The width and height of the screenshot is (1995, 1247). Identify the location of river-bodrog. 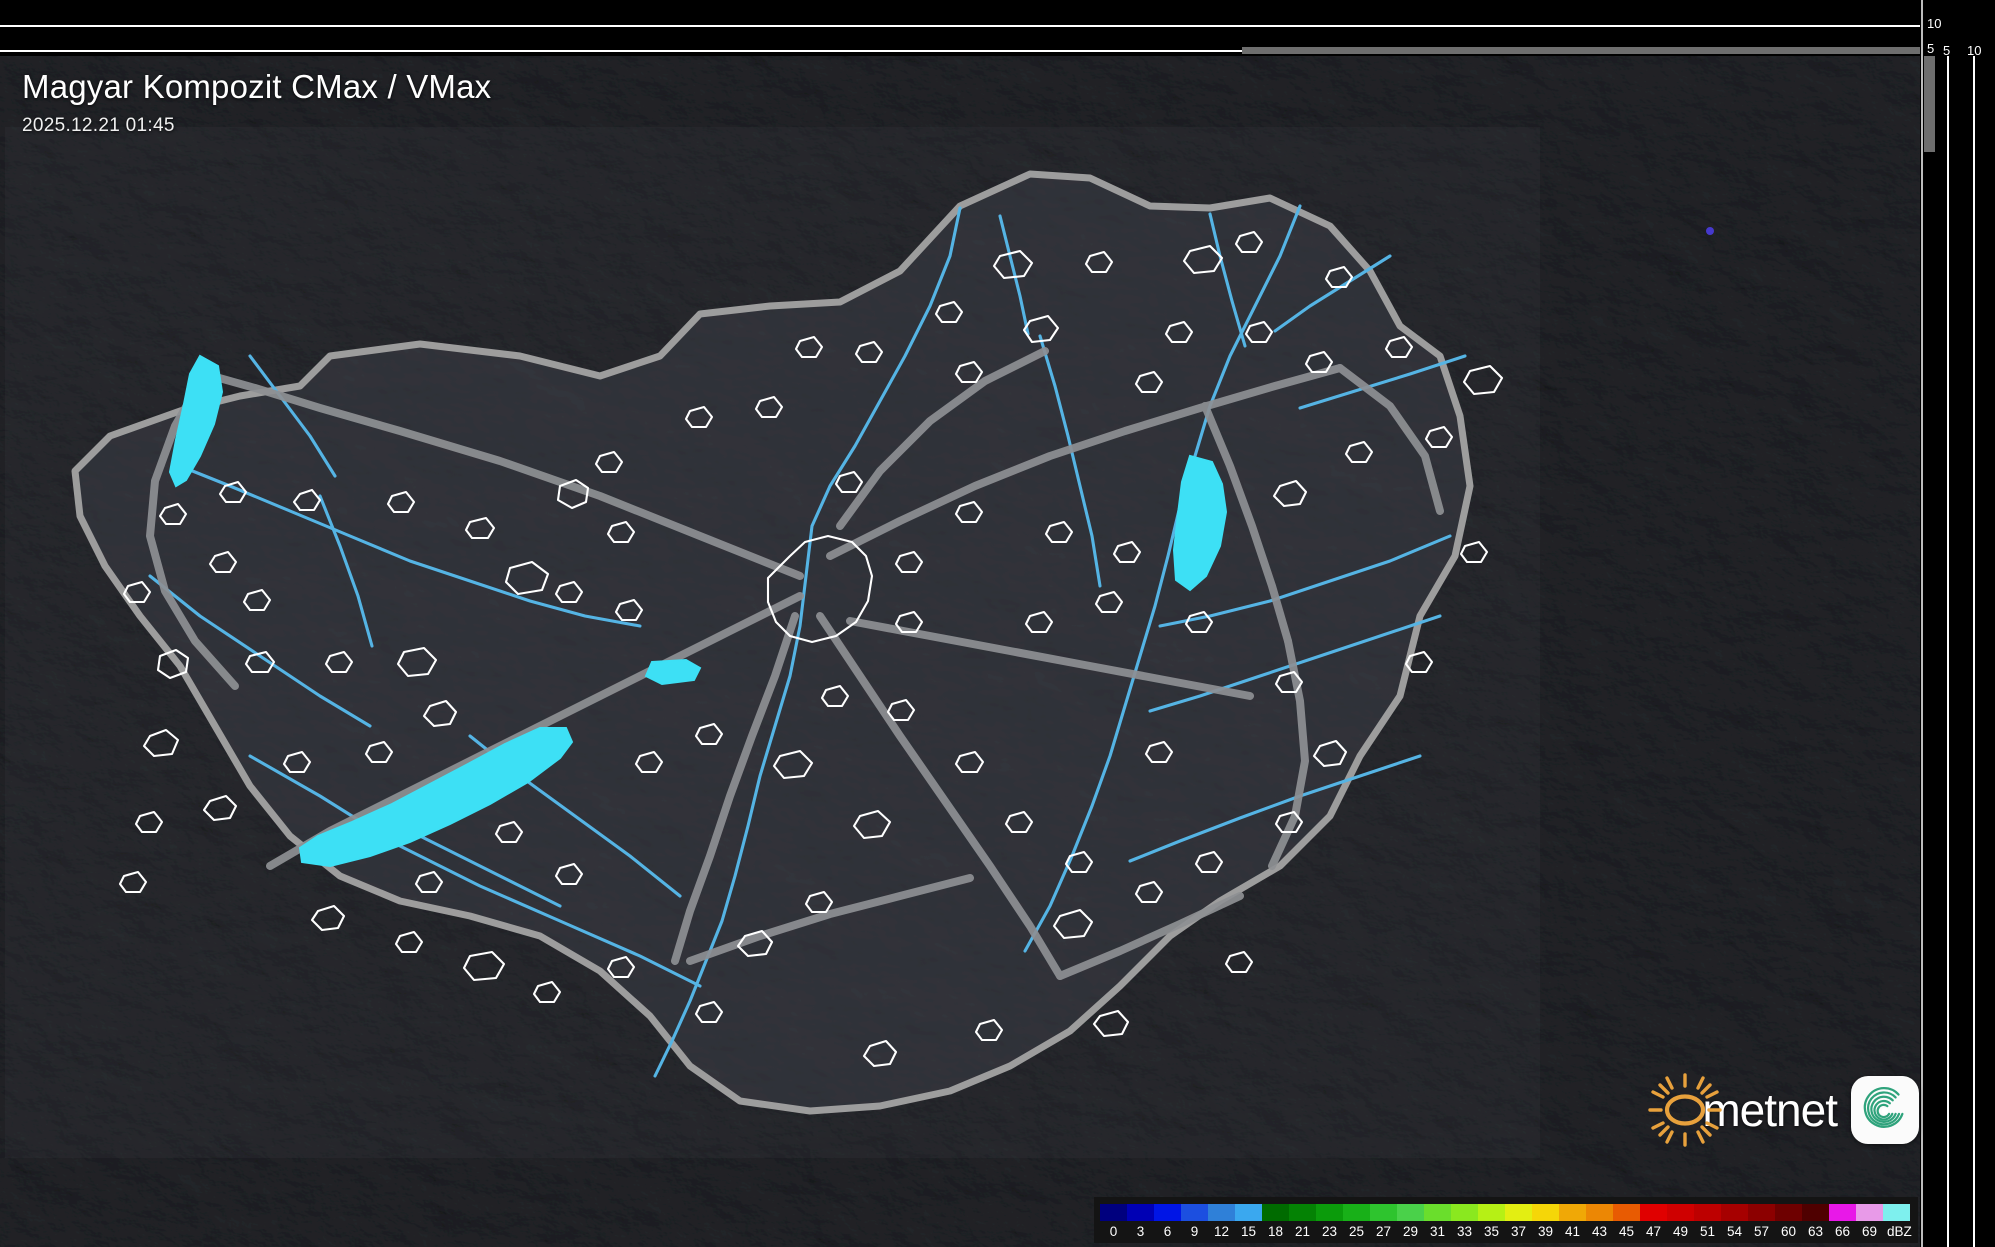
(1332, 293).